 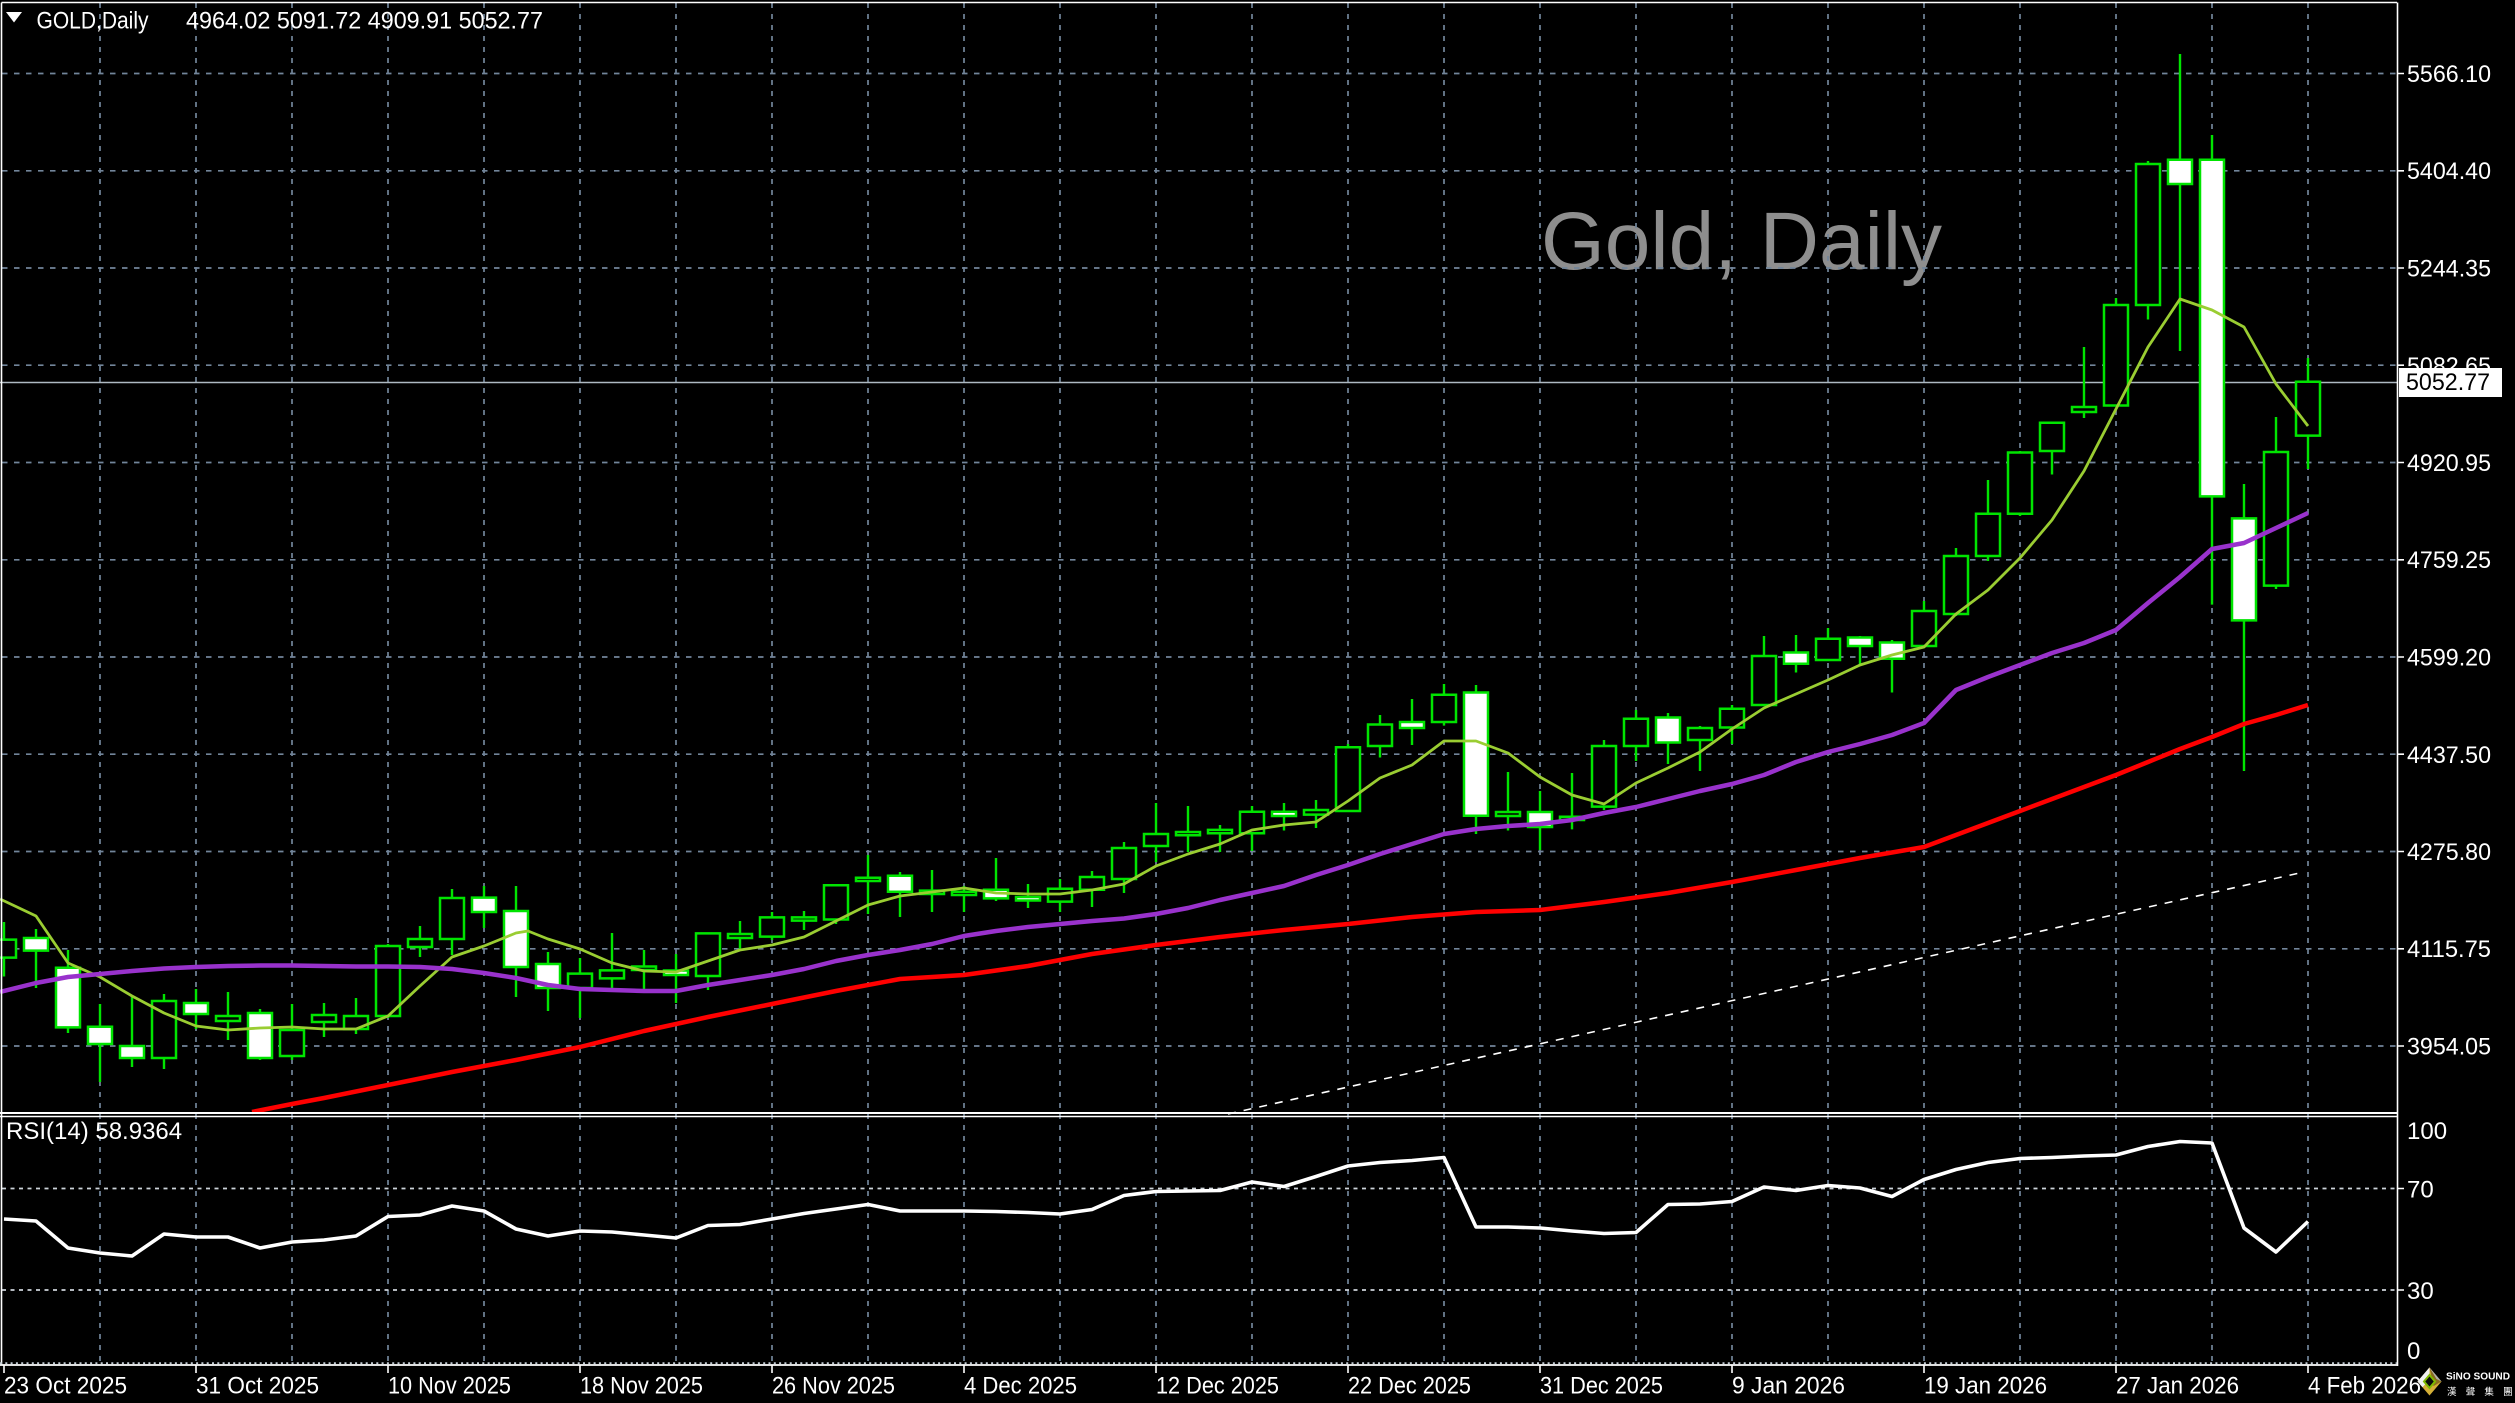 What do you see at coordinates (257, 1386) in the screenshot?
I see `svg-text: 31 Oct 2025` at bounding box center [257, 1386].